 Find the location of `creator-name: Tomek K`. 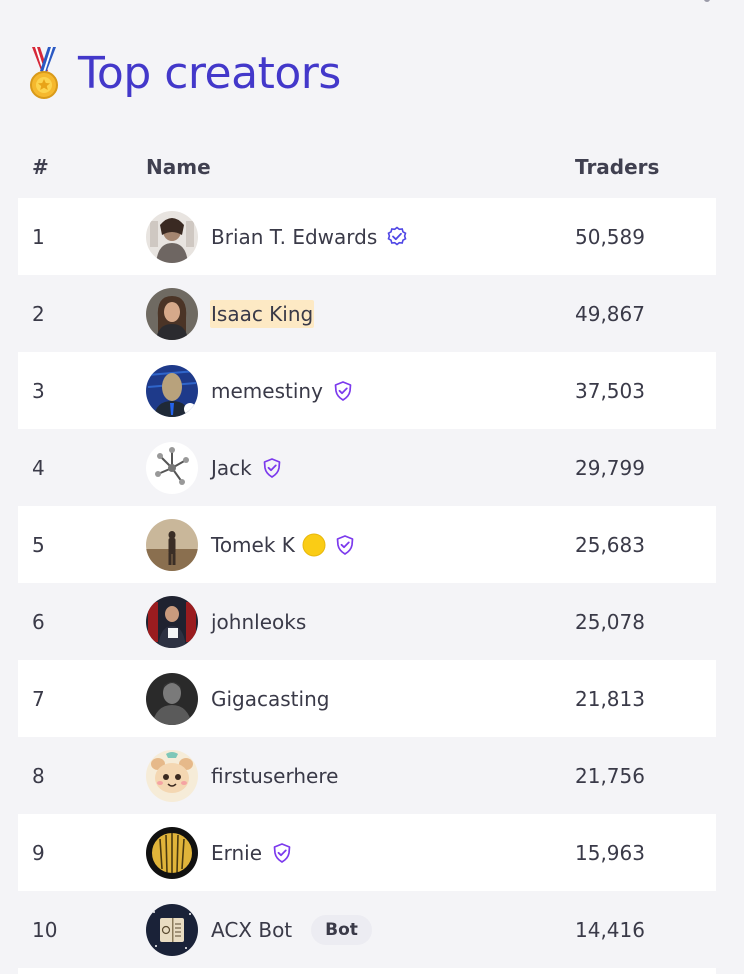

creator-name: Tomek K is located at coordinates (253, 544).